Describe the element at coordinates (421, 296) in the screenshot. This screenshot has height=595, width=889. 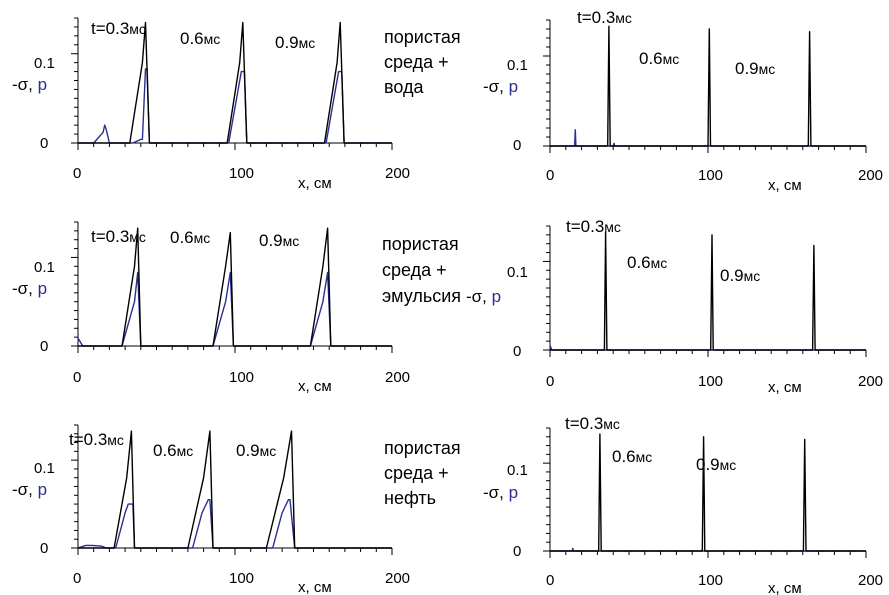
I see `medium-label-line: эмульсия` at that location.